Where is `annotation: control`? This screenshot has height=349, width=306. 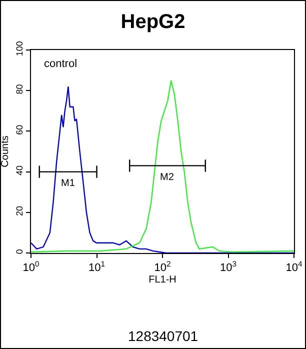
annotation: control is located at coordinates (61, 64).